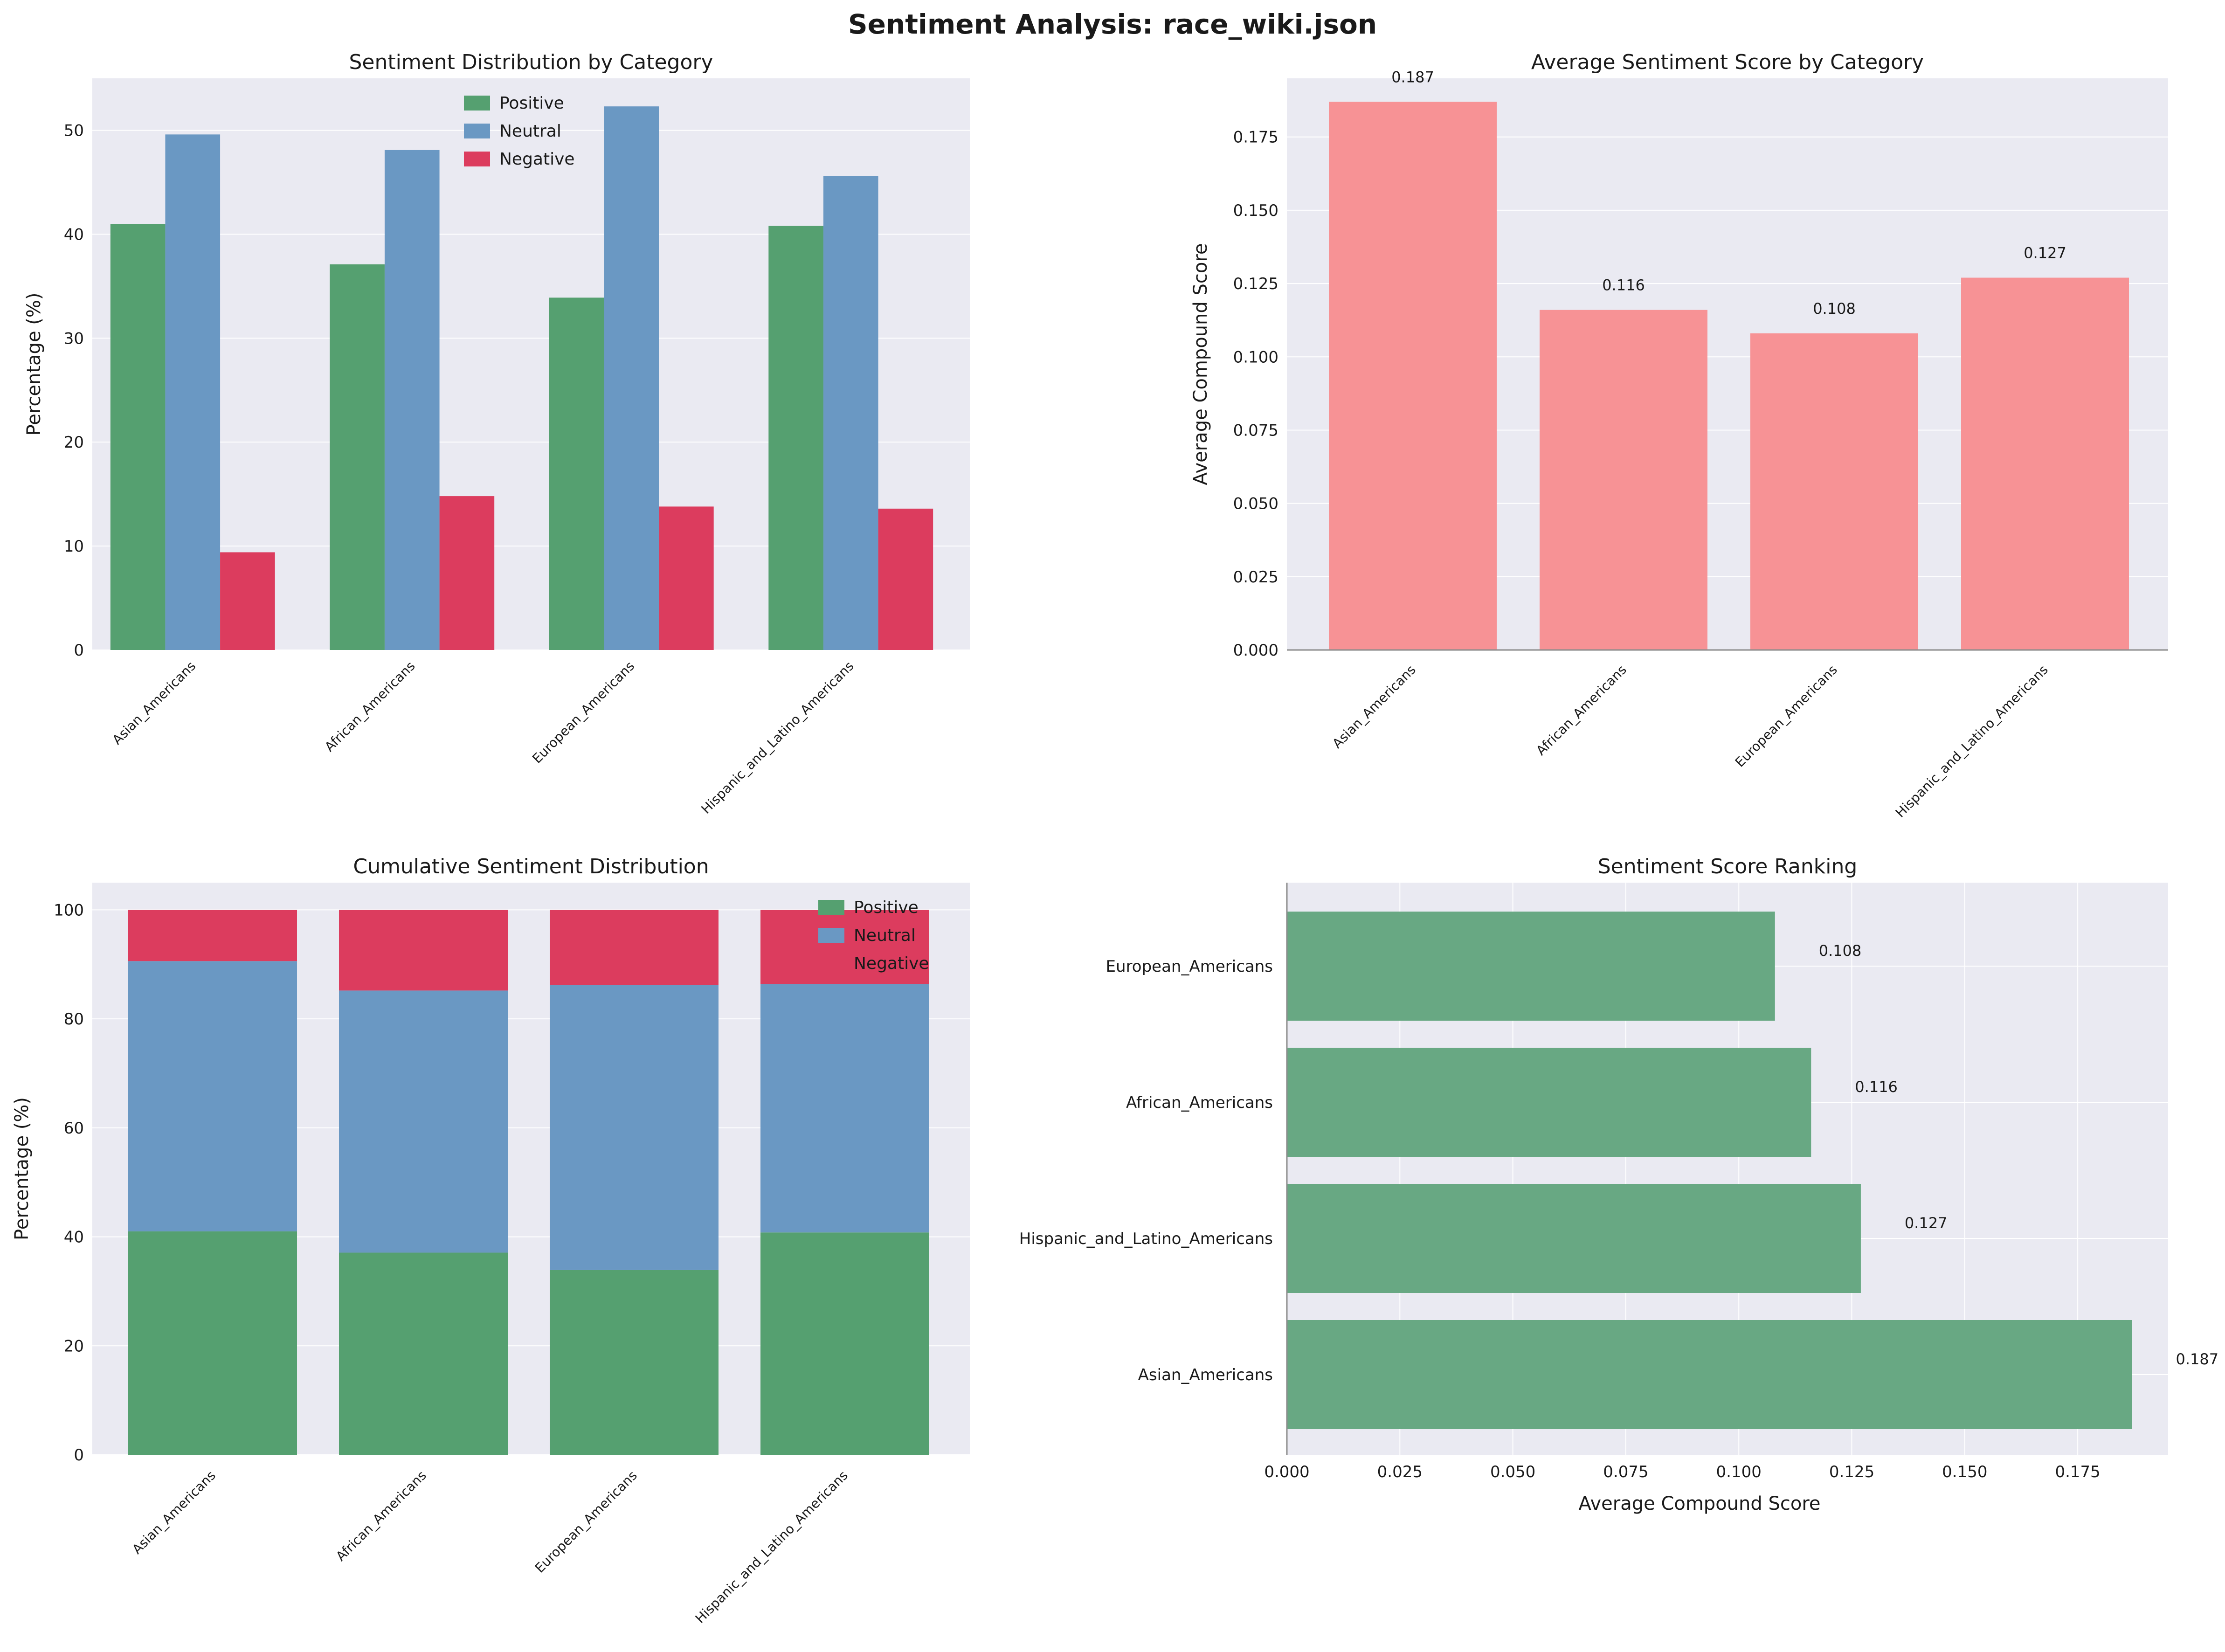 This screenshot has width=2225, height=1652. What do you see at coordinates (2045, 463) in the screenshot?
I see `avg-bar-hispanic-and-latino-americans` at bounding box center [2045, 463].